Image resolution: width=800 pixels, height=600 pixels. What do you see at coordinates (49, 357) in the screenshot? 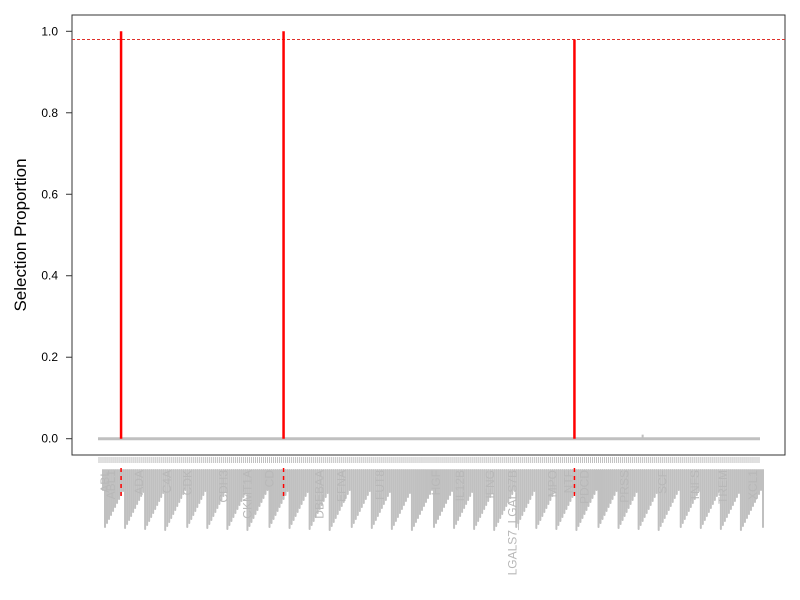
I see `y-tick-label: 0.2` at bounding box center [49, 357].